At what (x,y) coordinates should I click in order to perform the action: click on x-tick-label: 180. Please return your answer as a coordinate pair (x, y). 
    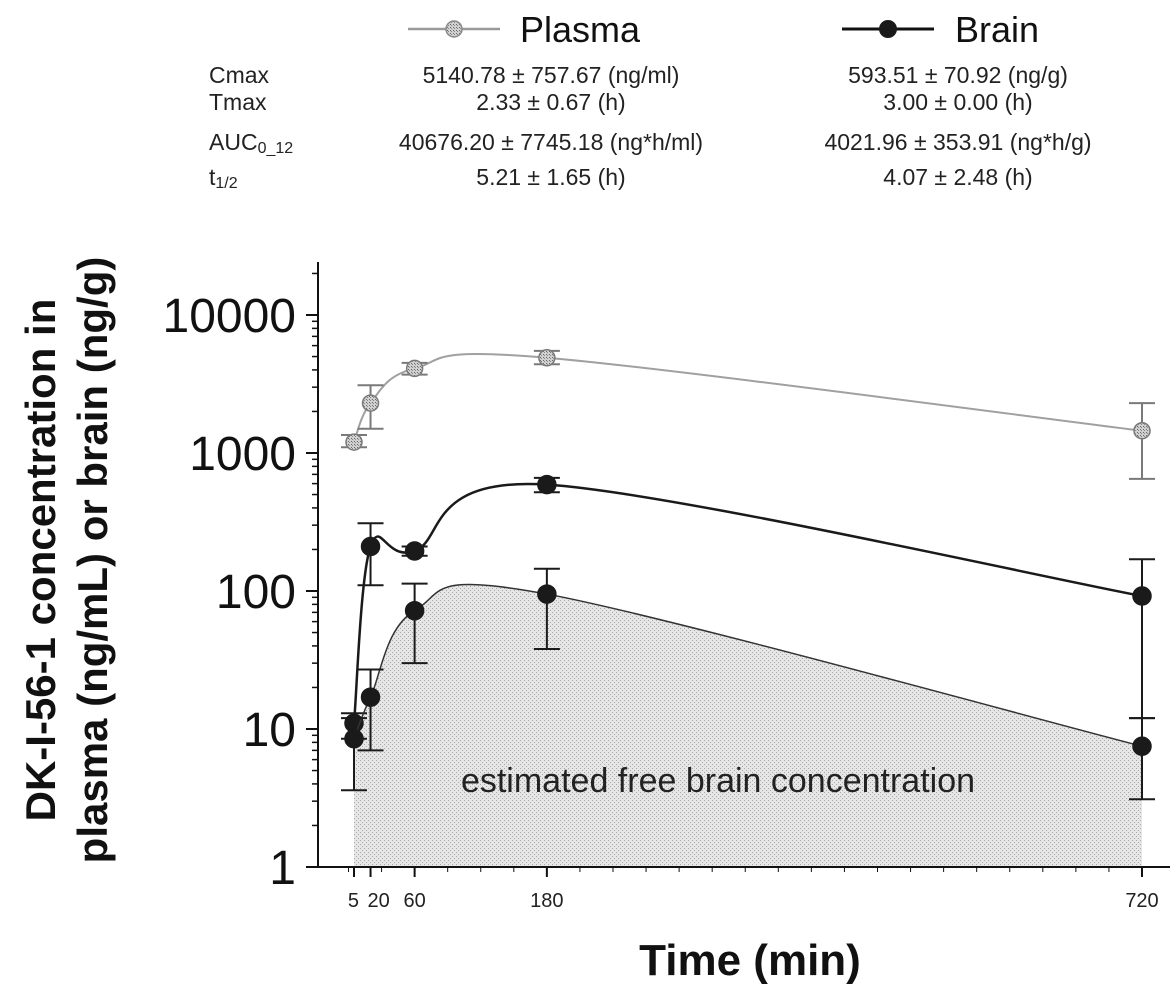
    Looking at the image, I should click on (546, 901).